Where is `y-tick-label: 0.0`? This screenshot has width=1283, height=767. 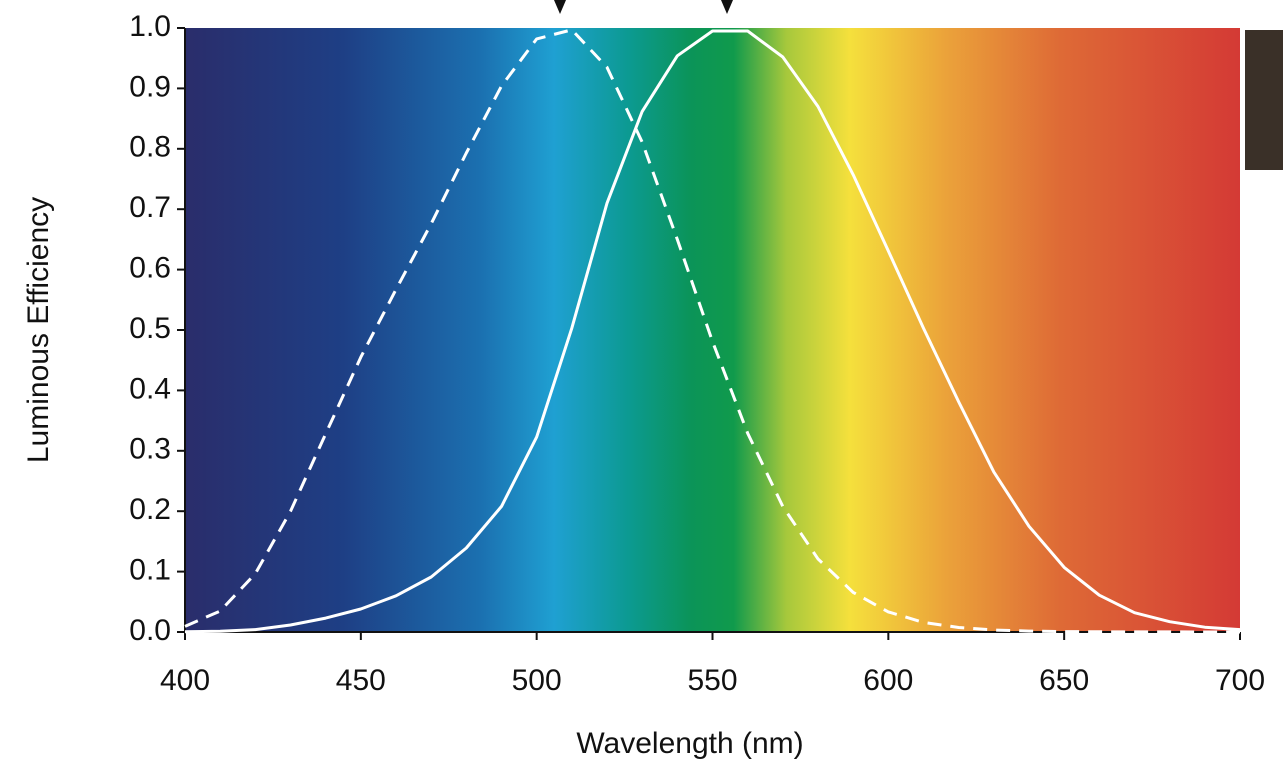 y-tick-label: 0.0 is located at coordinates (150, 630).